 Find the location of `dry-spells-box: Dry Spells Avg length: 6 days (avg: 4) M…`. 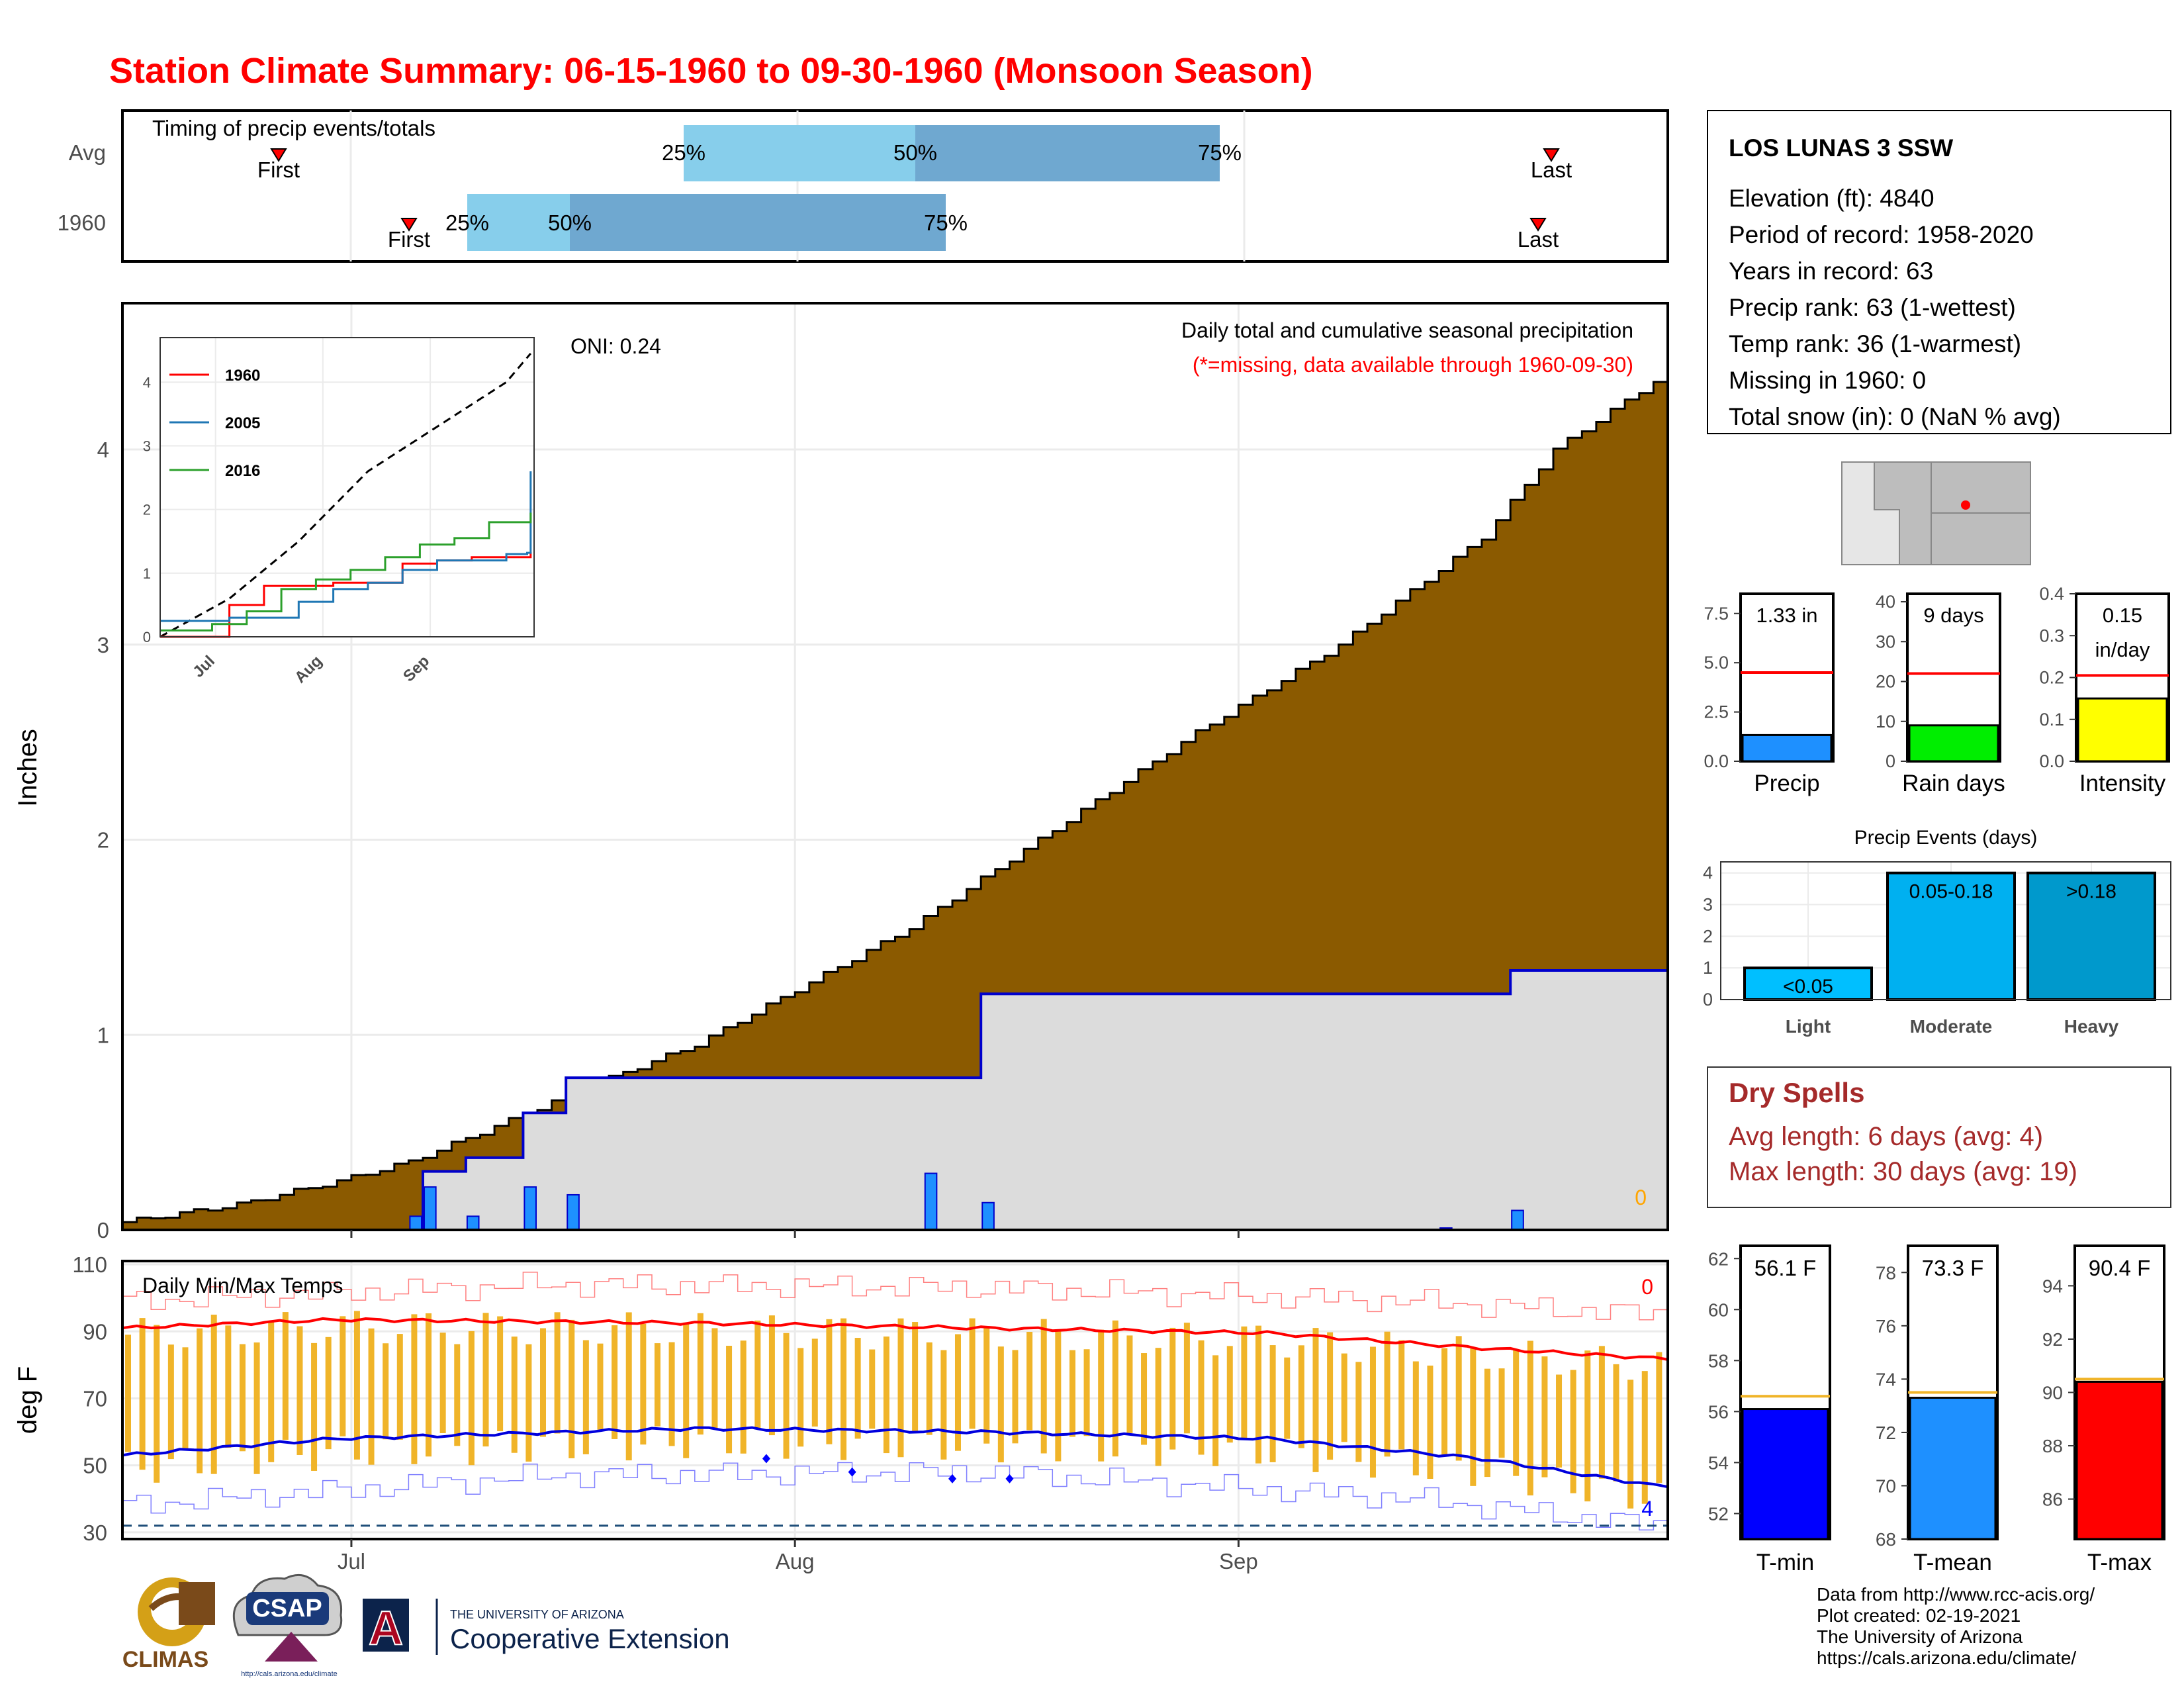

dry-spells-box: Dry Spells Avg length: 6 days (avg: 4) M… is located at coordinates (1939, 1137).